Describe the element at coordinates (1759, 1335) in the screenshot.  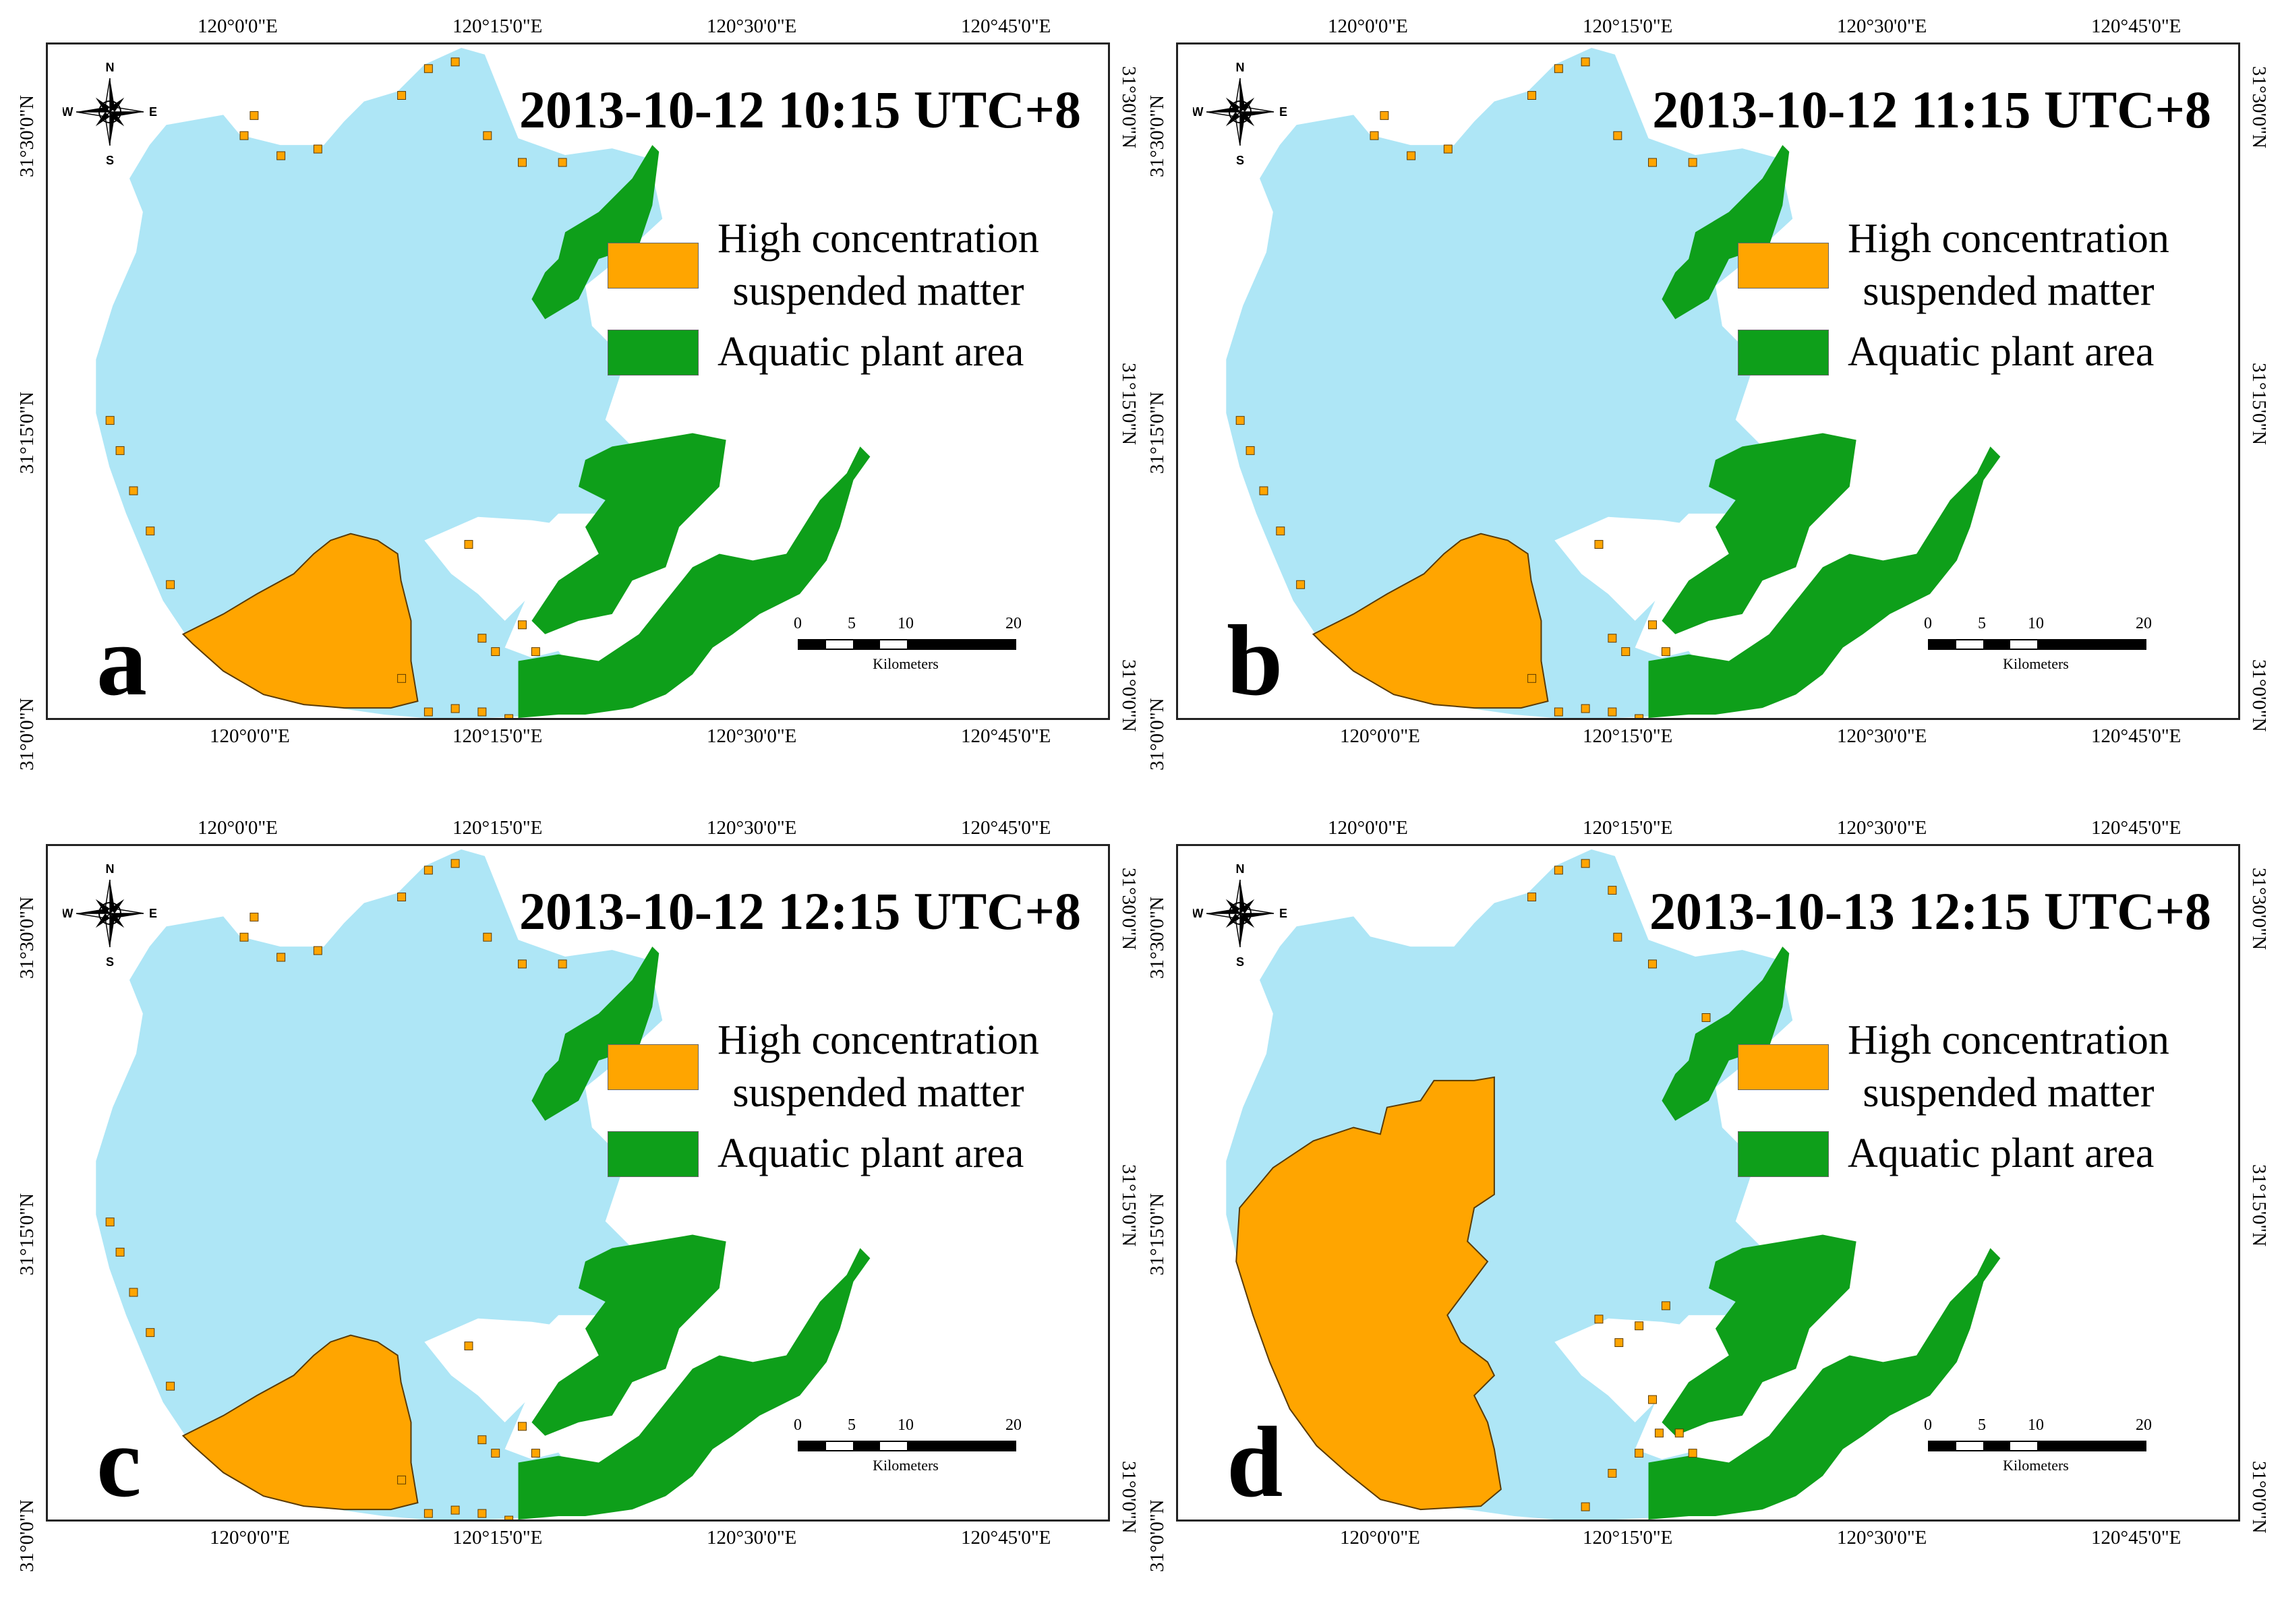
I see `aquatic-plant-area-east` at that location.